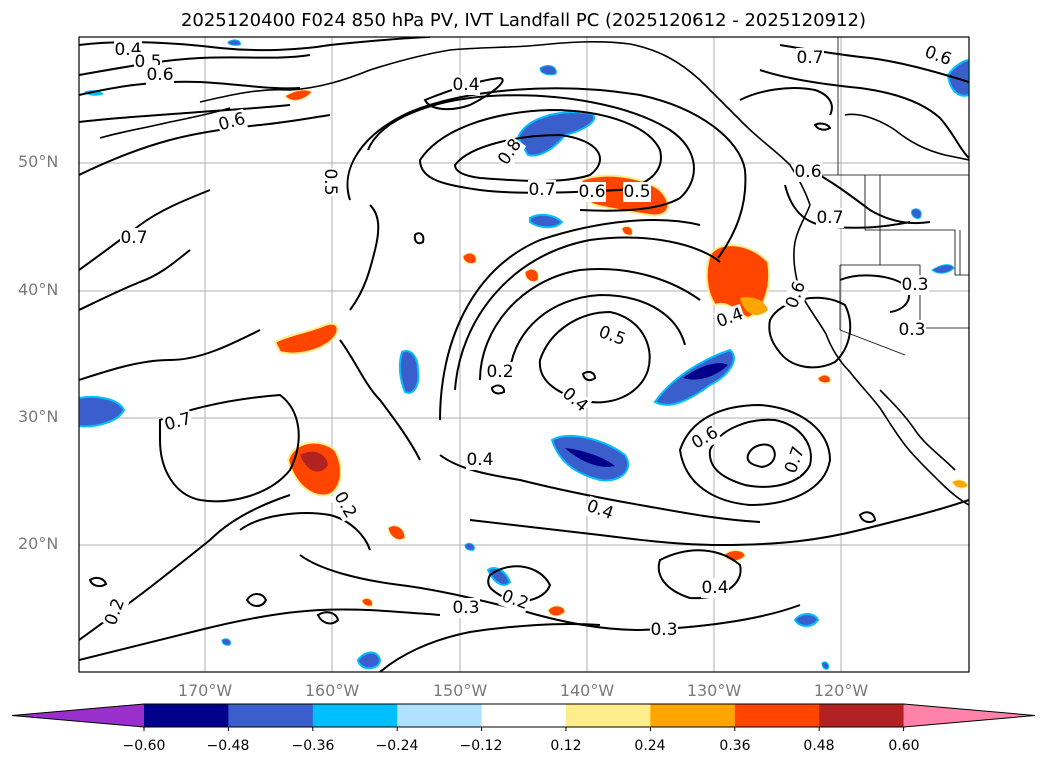 The width and height of the screenshot is (1047, 765). I want to click on colorbar-tick: −0.12, so click(481, 746).